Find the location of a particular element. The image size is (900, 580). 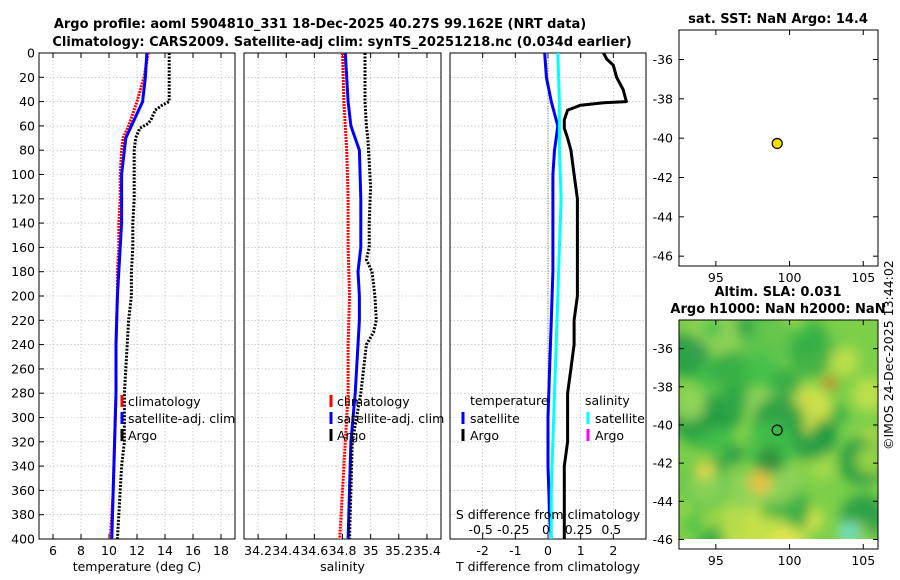

x-axis-label: salinity is located at coordinates (342, 566).